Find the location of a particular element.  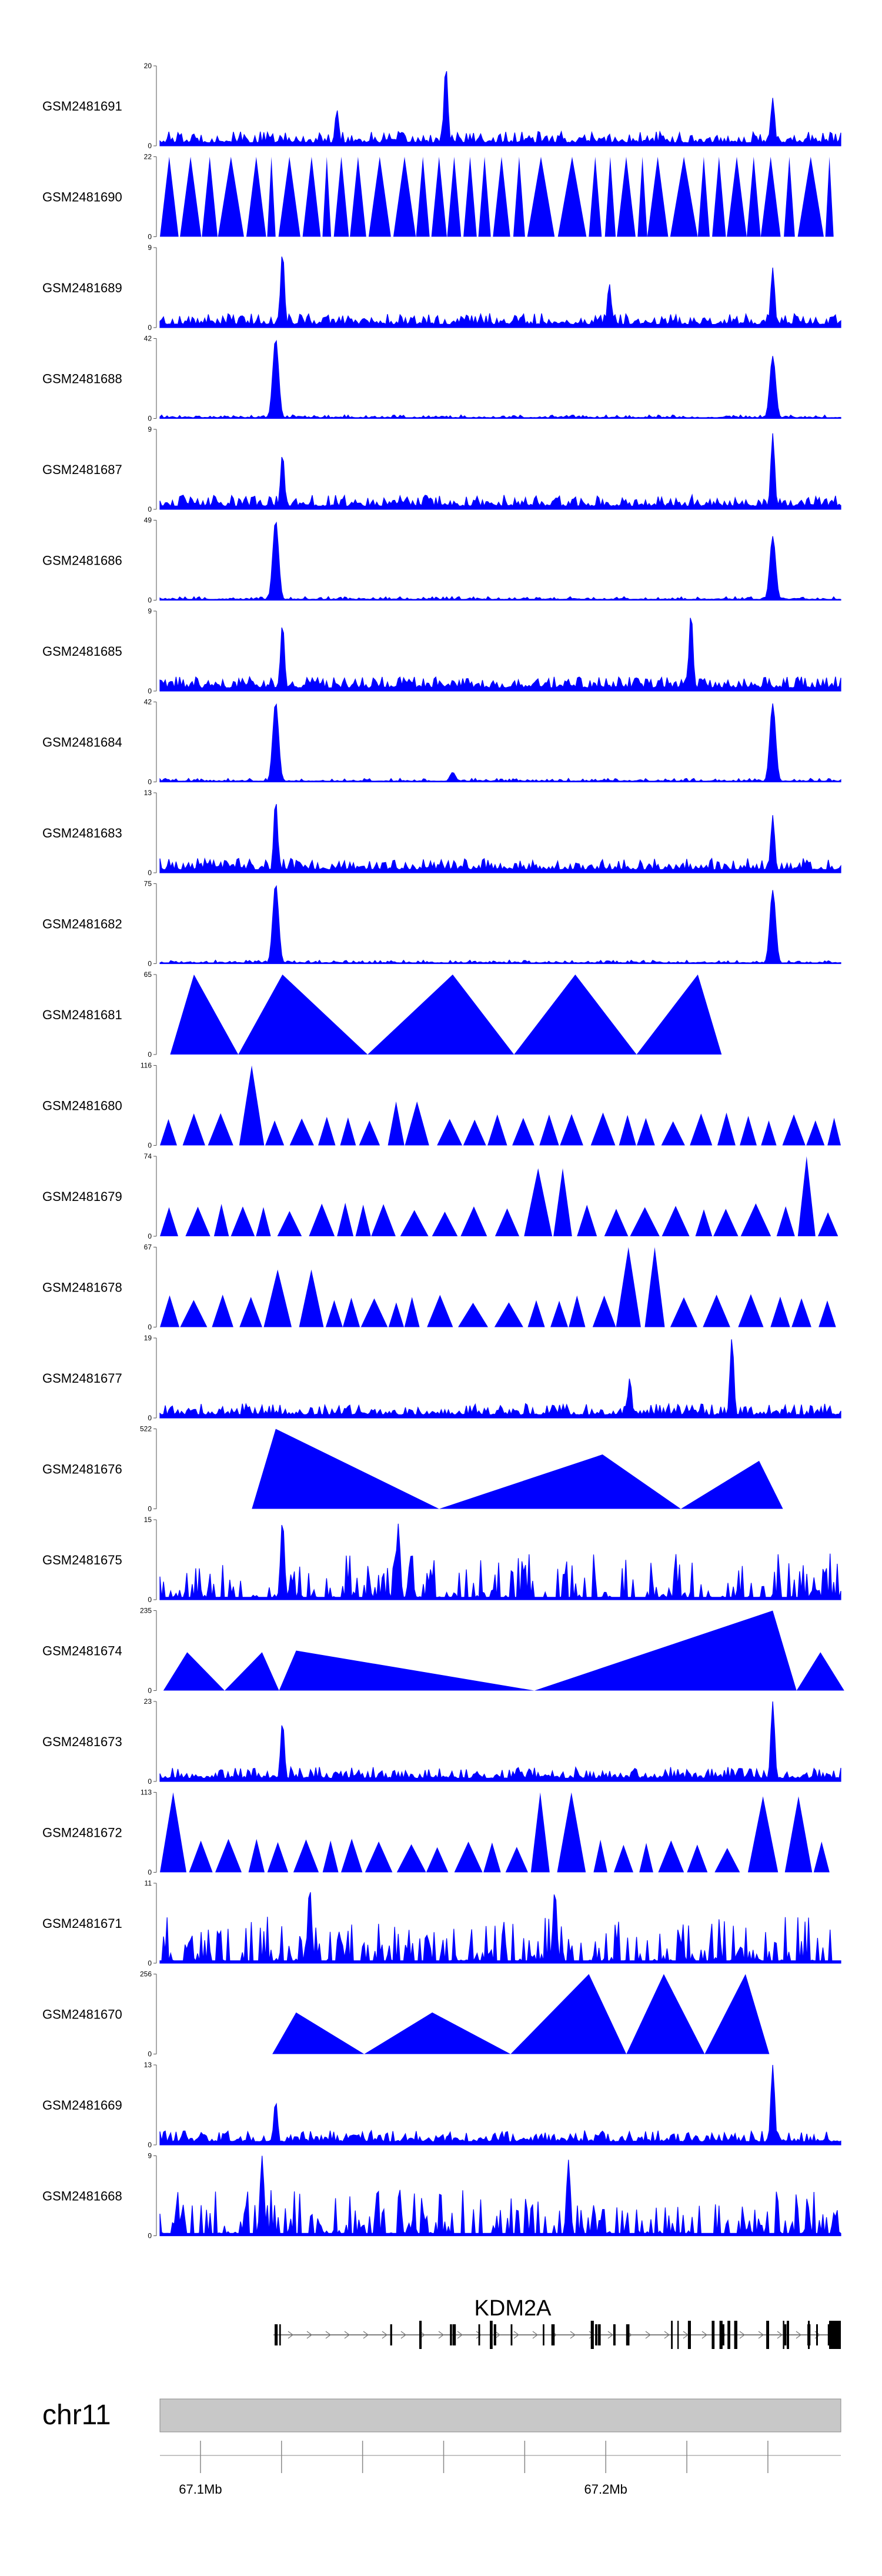

track-GSM2481688: GSM2481688 42 0 is located at coordinates (441, 379).